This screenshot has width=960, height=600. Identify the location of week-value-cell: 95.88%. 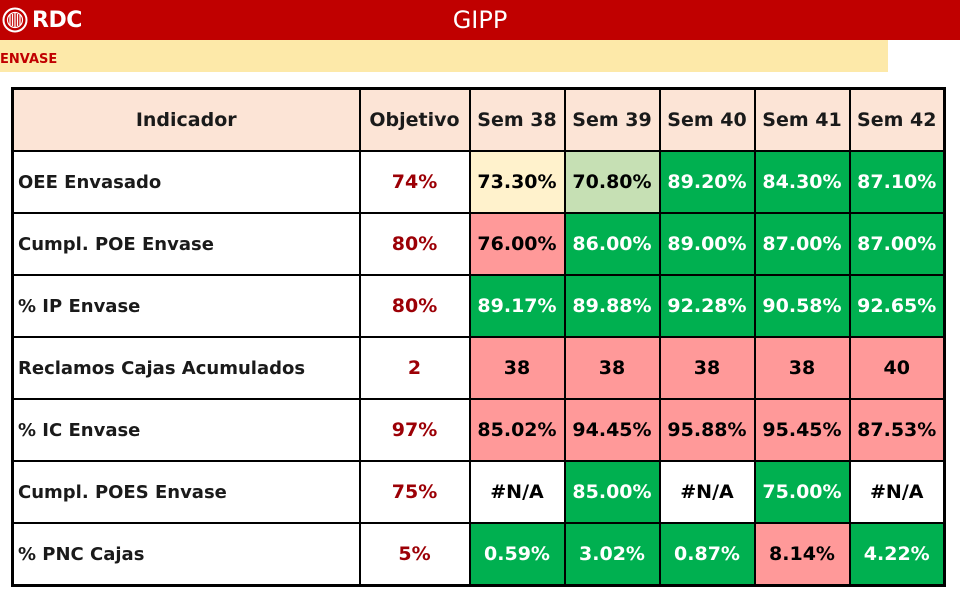
(707, 430).